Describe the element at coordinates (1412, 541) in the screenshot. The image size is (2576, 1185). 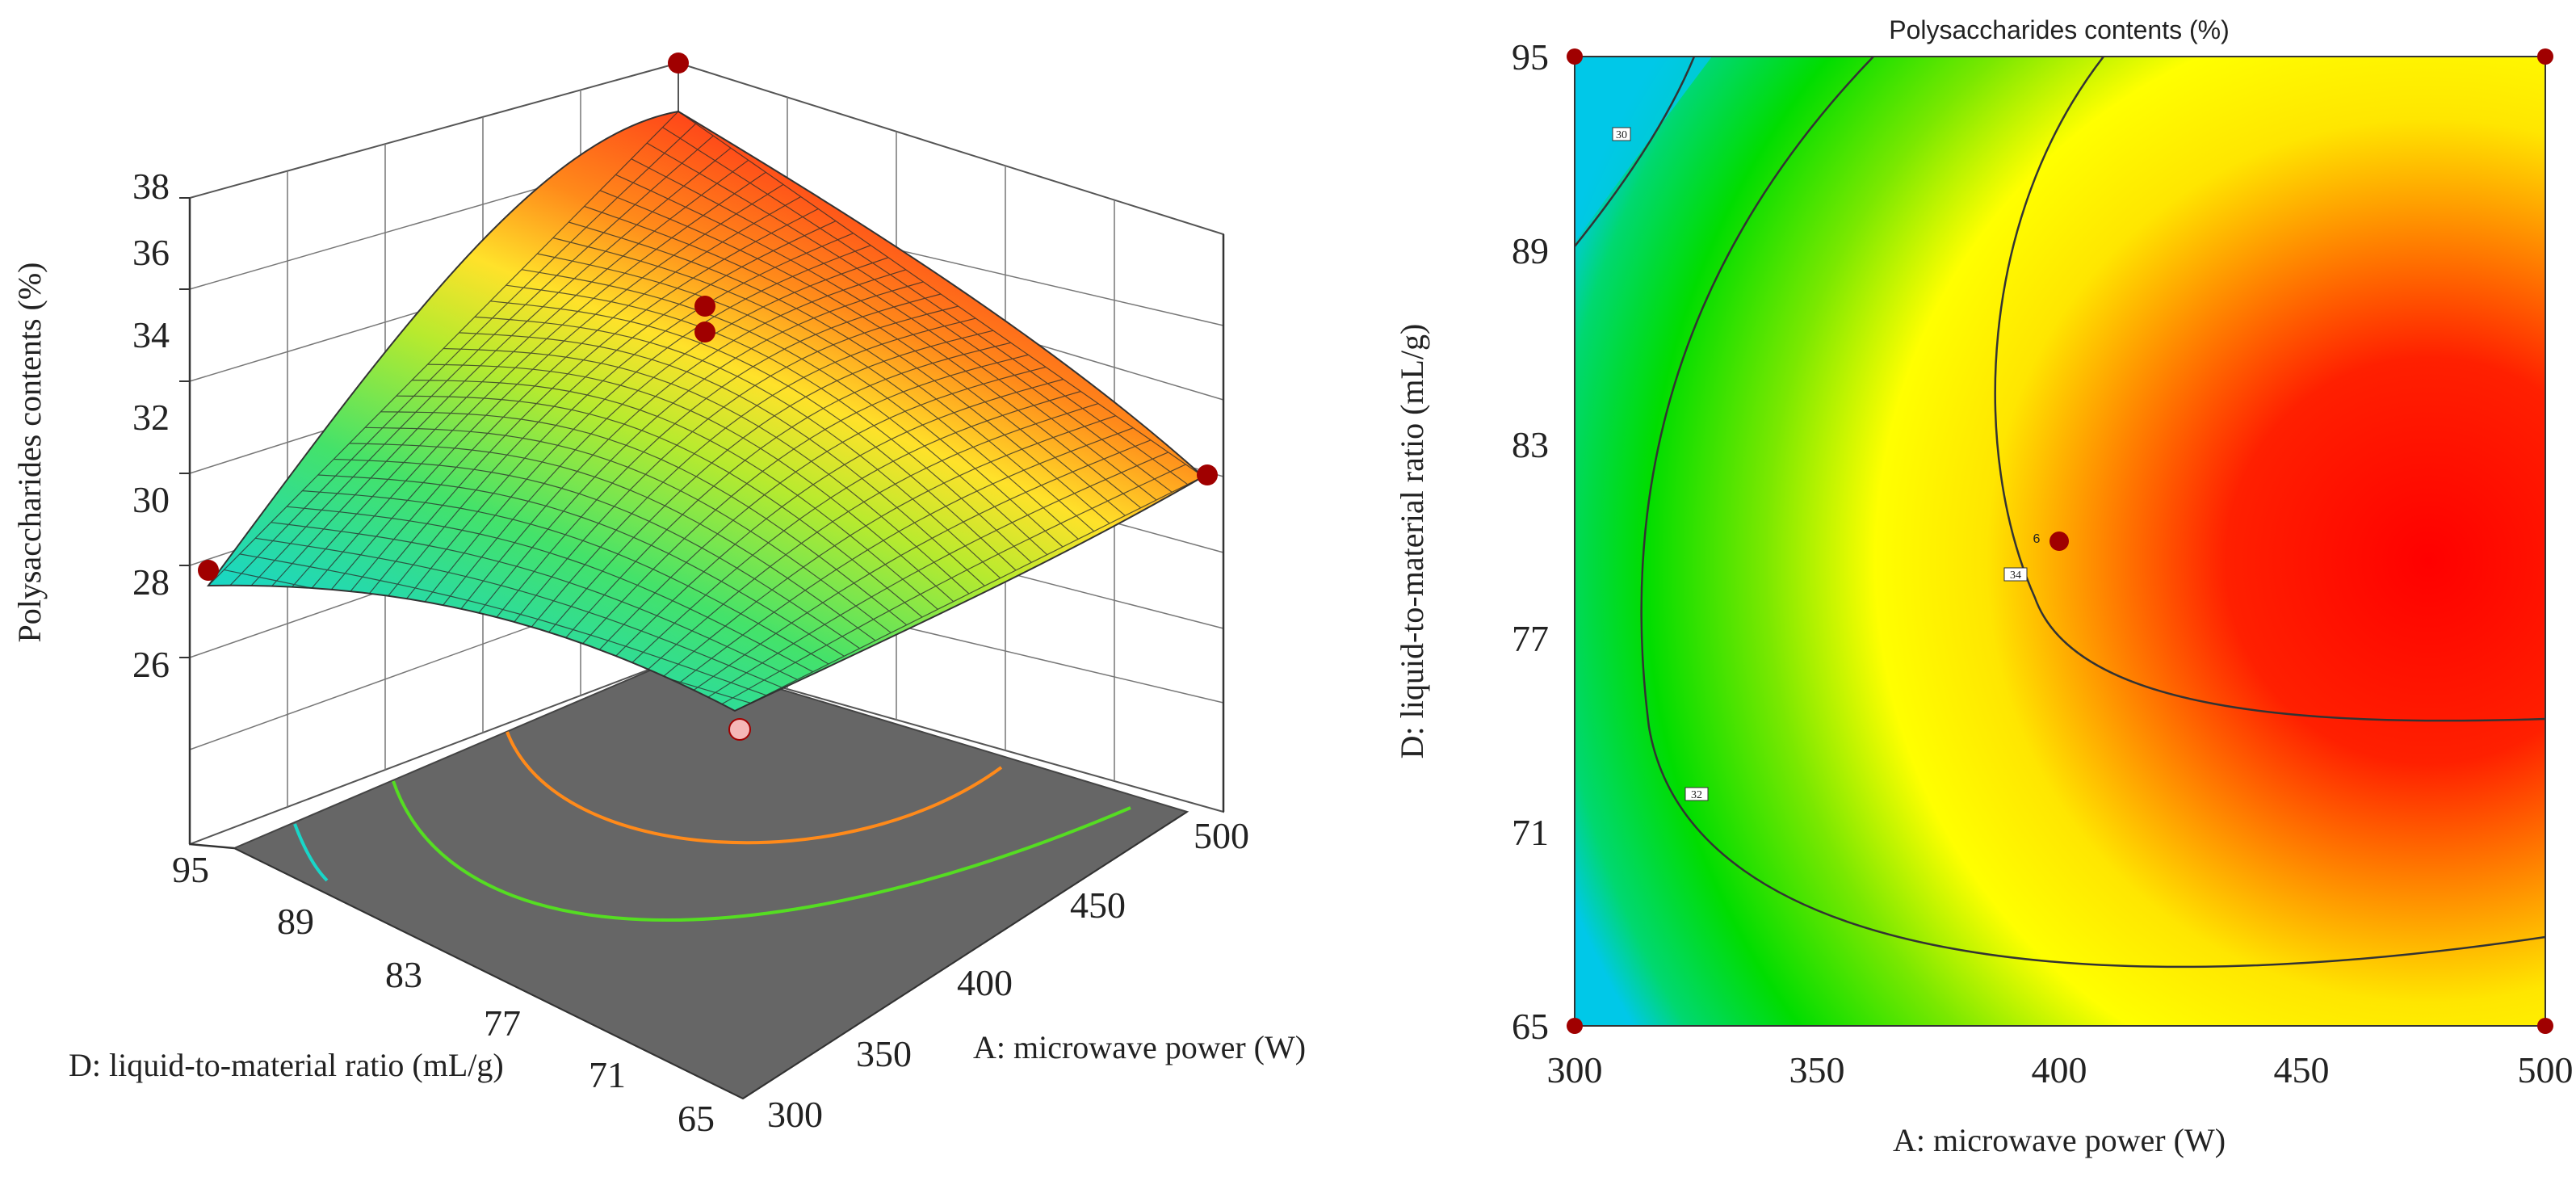
I see `contour-ylabel: D: liquid-to-material ratio (mL/g)` at that location.